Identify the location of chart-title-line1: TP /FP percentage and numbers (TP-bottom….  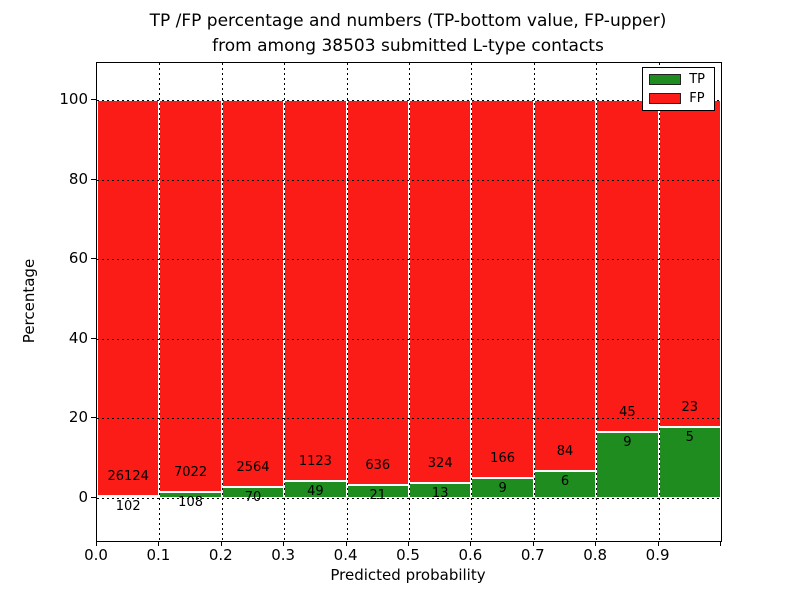
(408, 21).